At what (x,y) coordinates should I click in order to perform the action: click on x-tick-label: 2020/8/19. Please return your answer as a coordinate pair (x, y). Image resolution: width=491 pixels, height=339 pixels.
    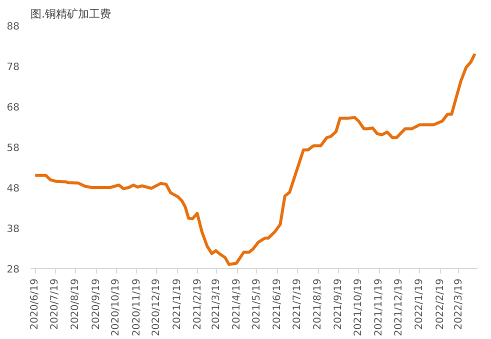
    Looking at the image, I should click on (76, 304).